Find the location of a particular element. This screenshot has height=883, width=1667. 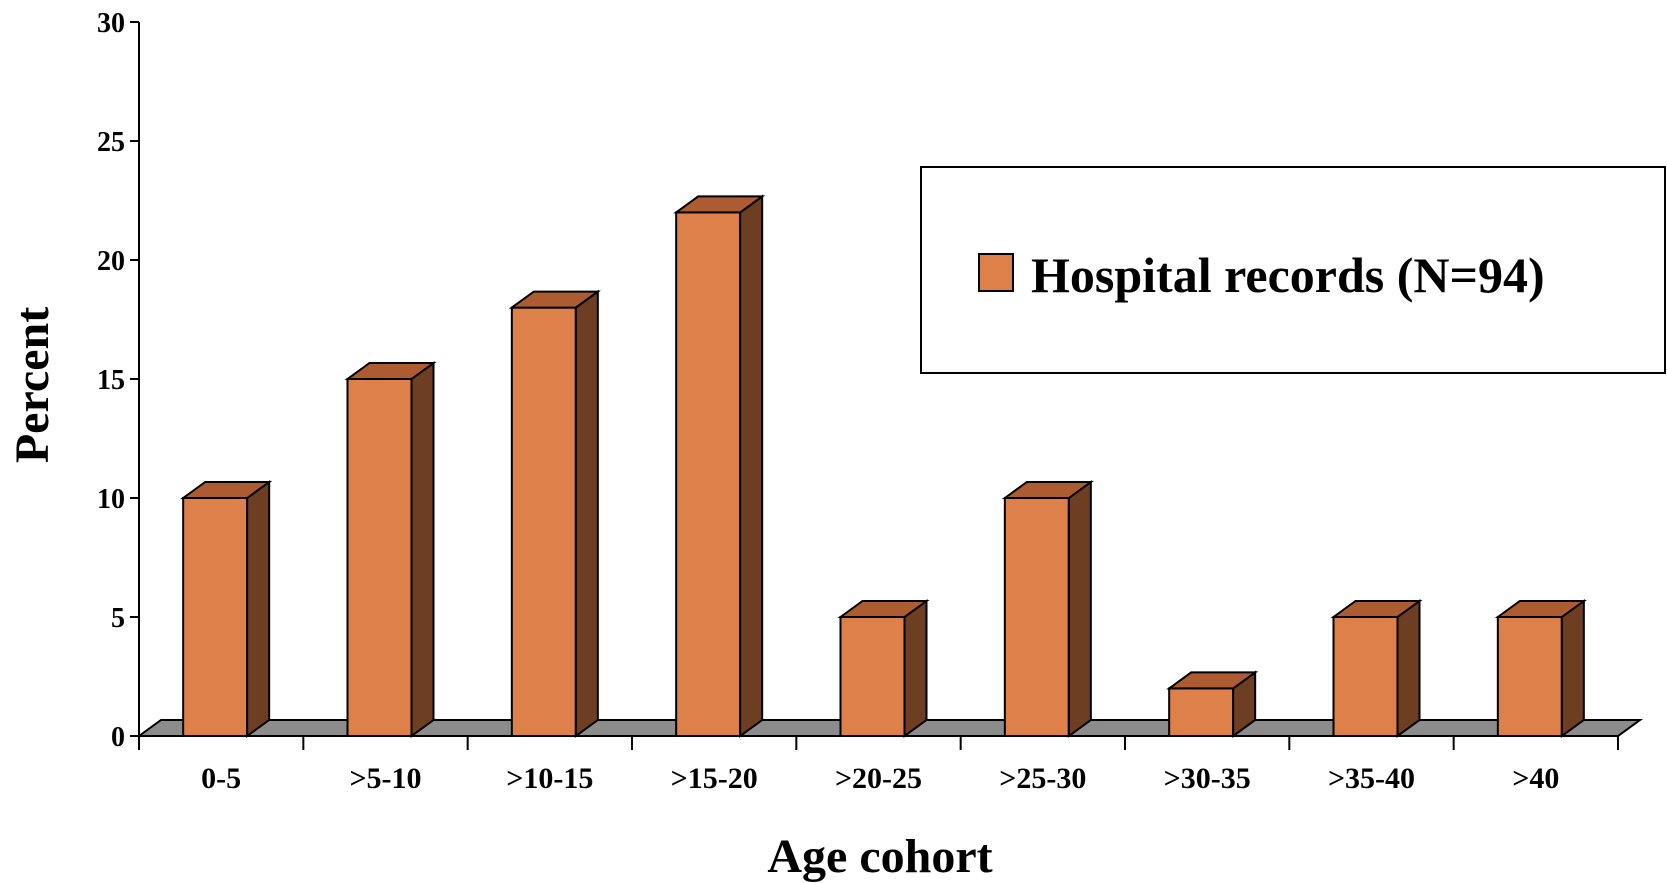

x-tick-label: >15-20 is located at coordinates (714, 778).